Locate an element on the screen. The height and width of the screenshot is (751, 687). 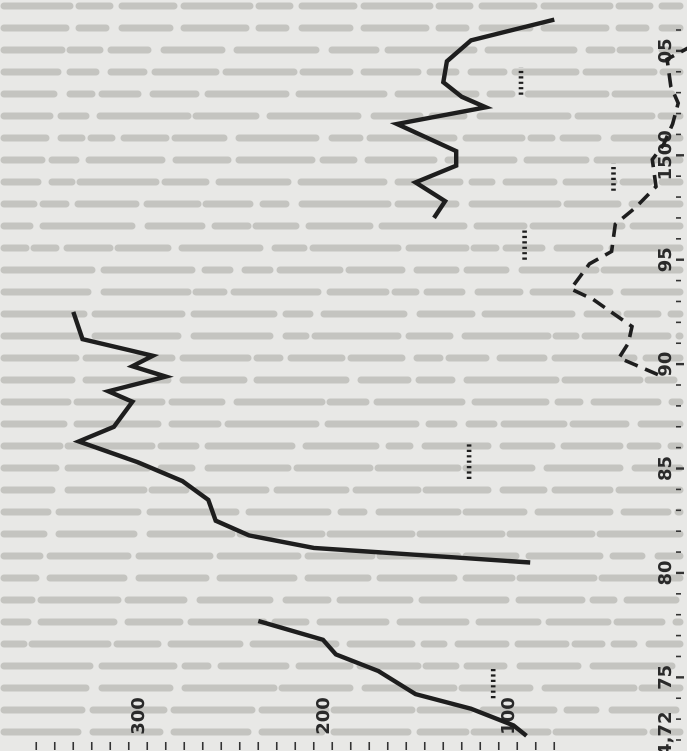
x-axis-ticks is located at coordinates (680, 385).